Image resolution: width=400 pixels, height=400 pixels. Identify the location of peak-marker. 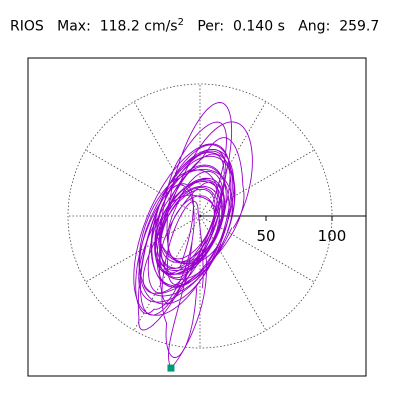
(171, 368).